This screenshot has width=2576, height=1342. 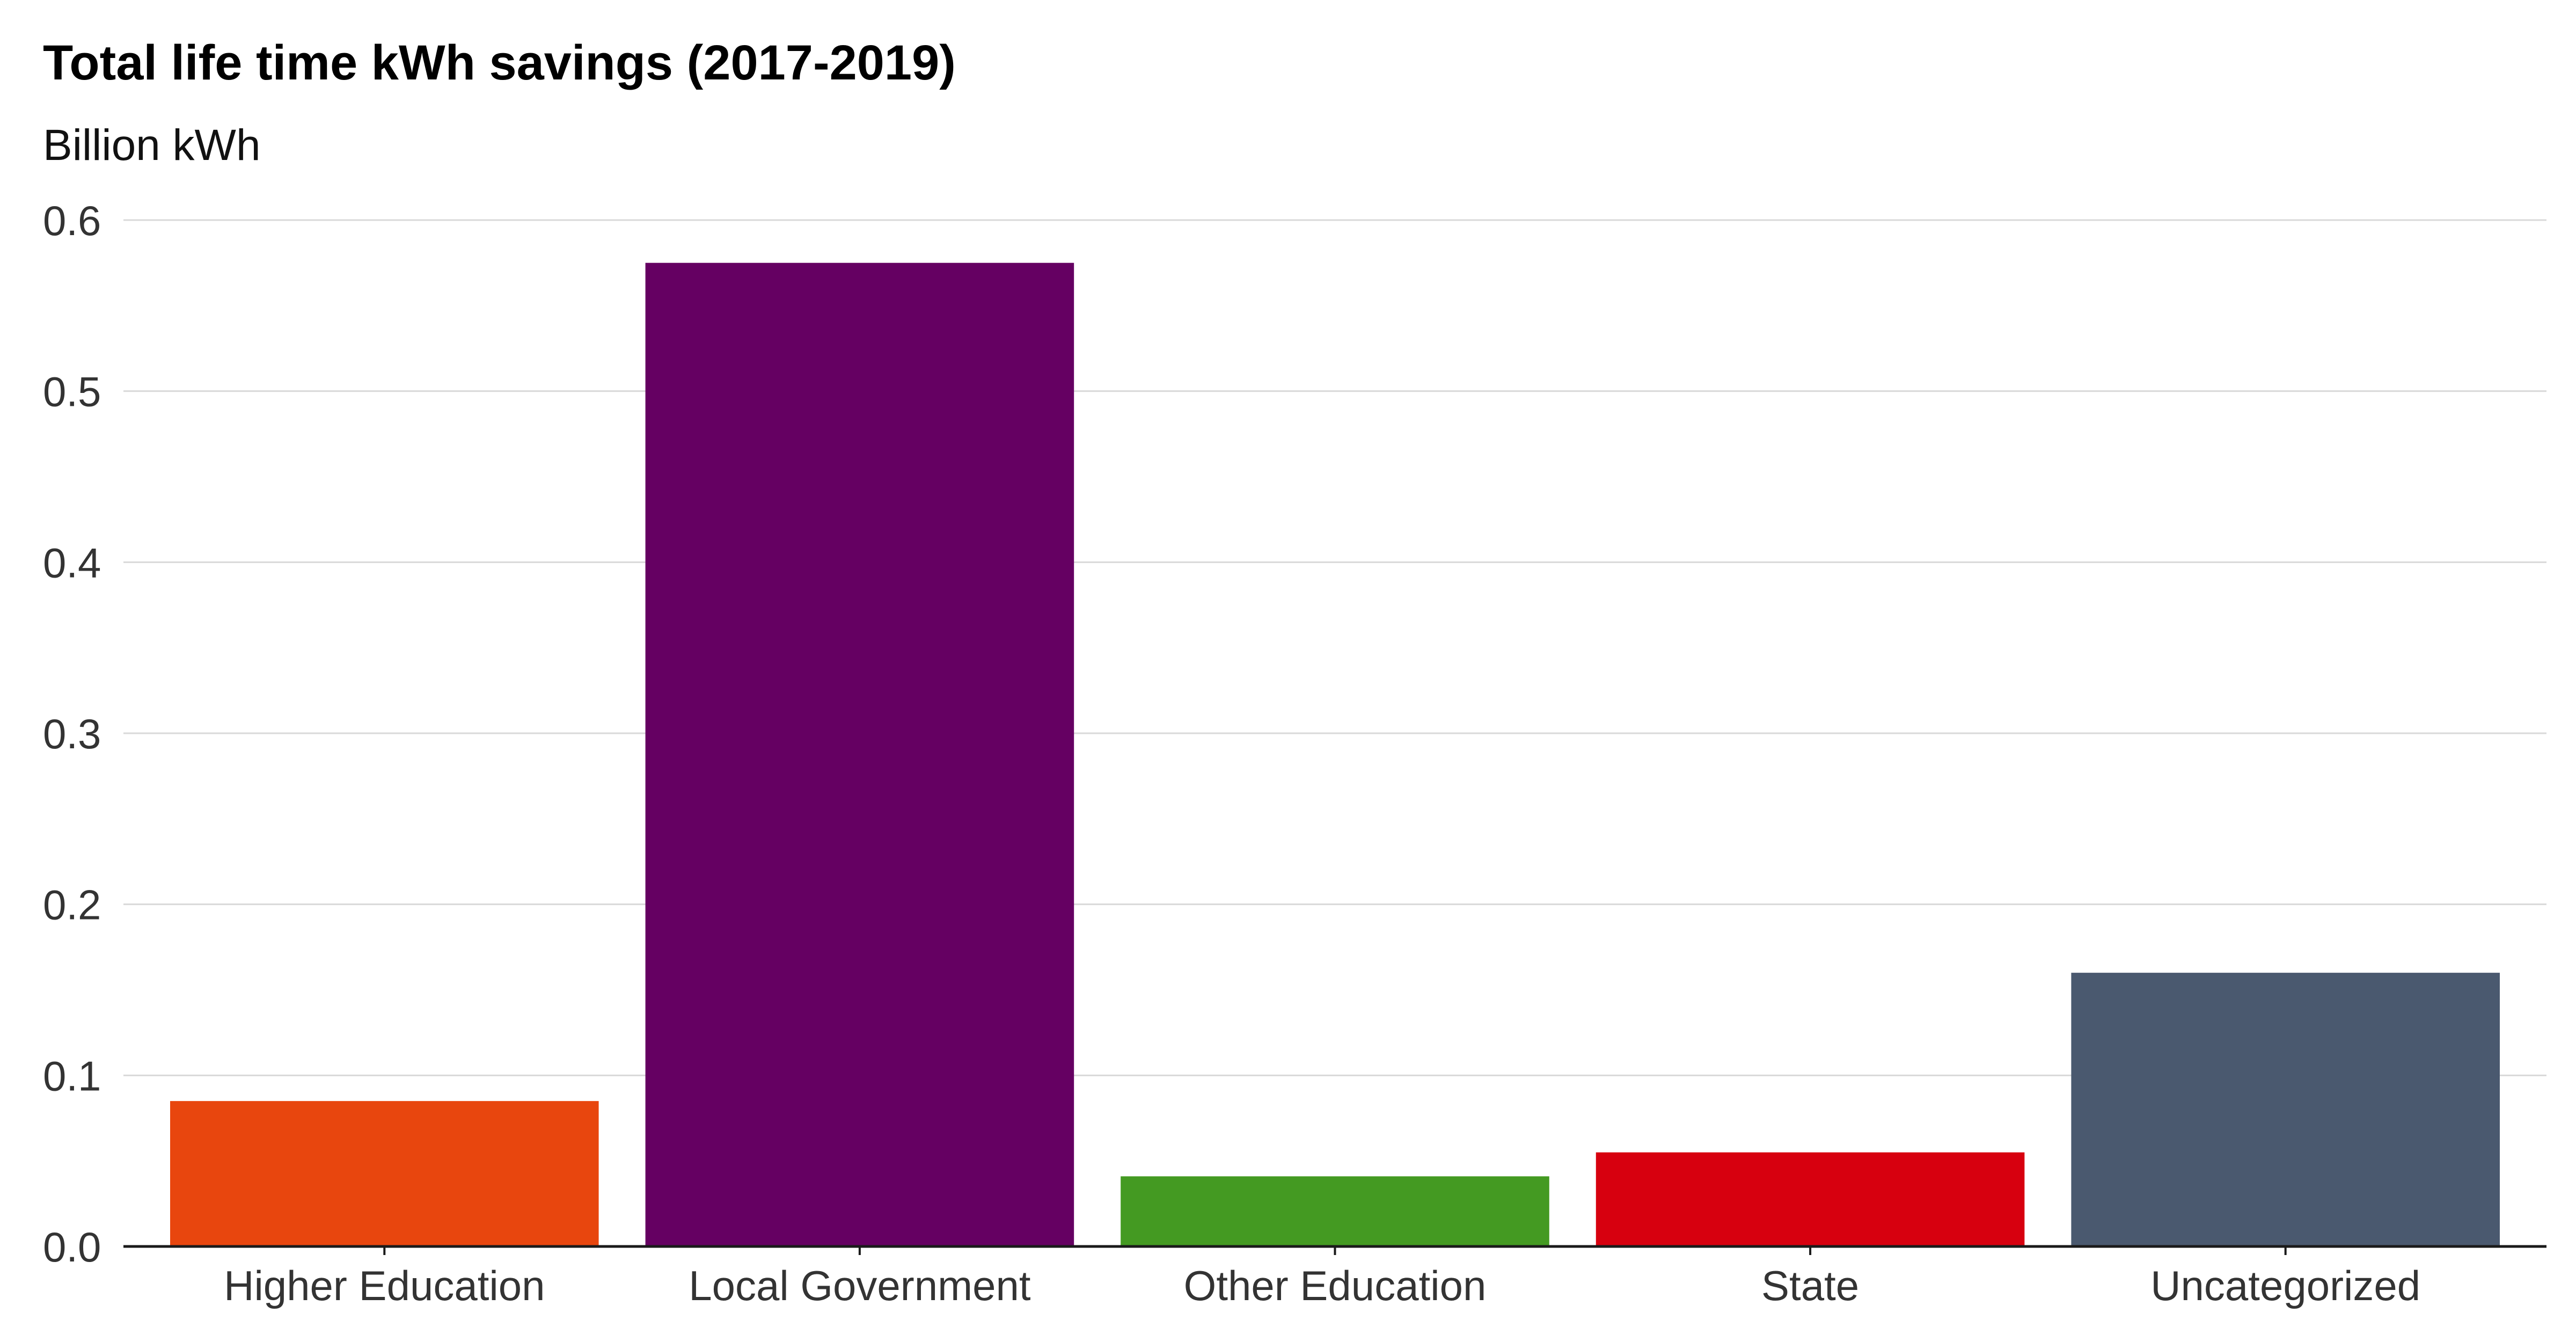 I want to click on y-tick-label: 0.0, so click(x=72, y=1247).